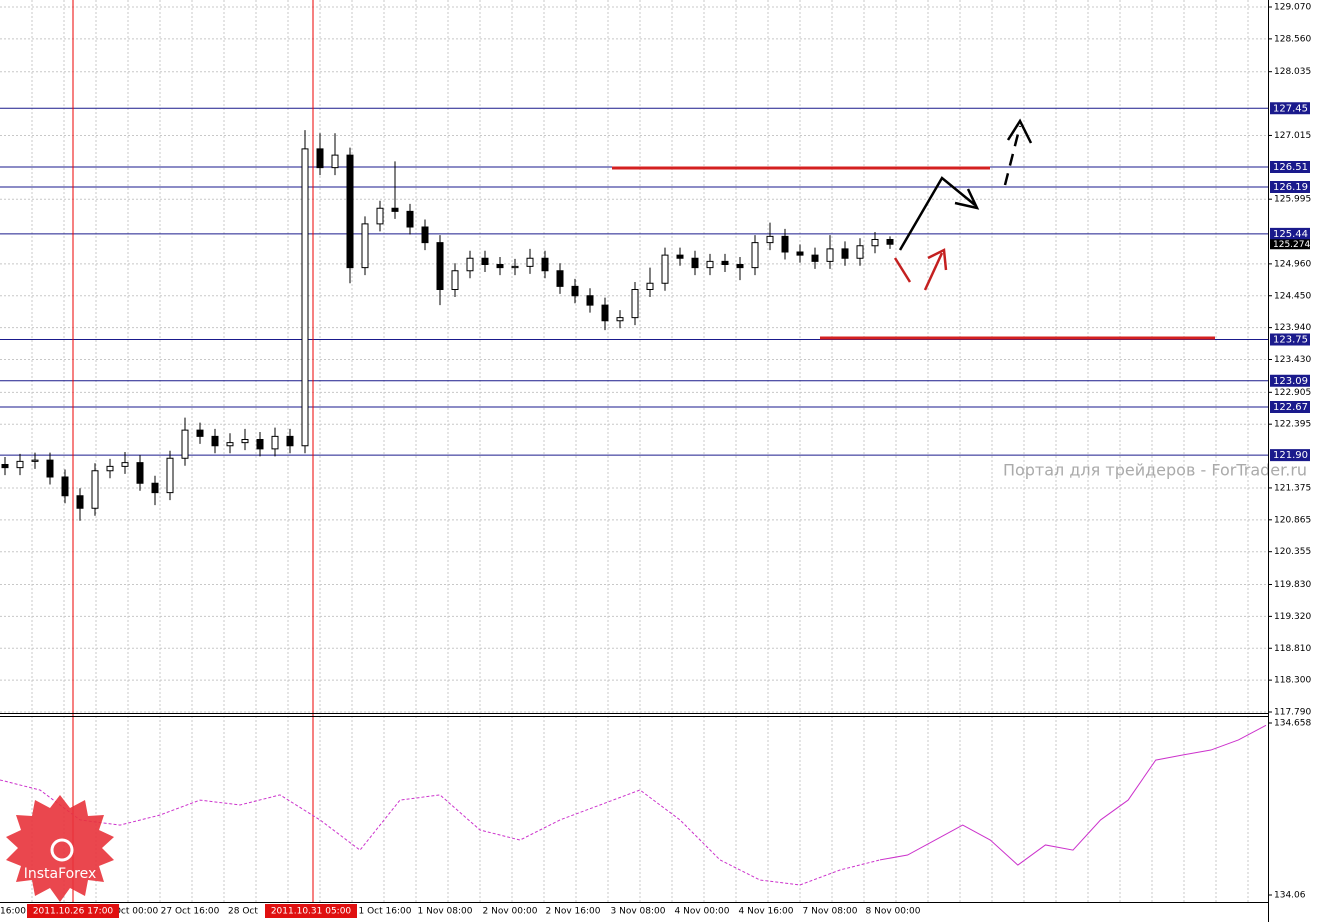  I want to click on indicator-tick-label: 134.658, so click(1292, 724).